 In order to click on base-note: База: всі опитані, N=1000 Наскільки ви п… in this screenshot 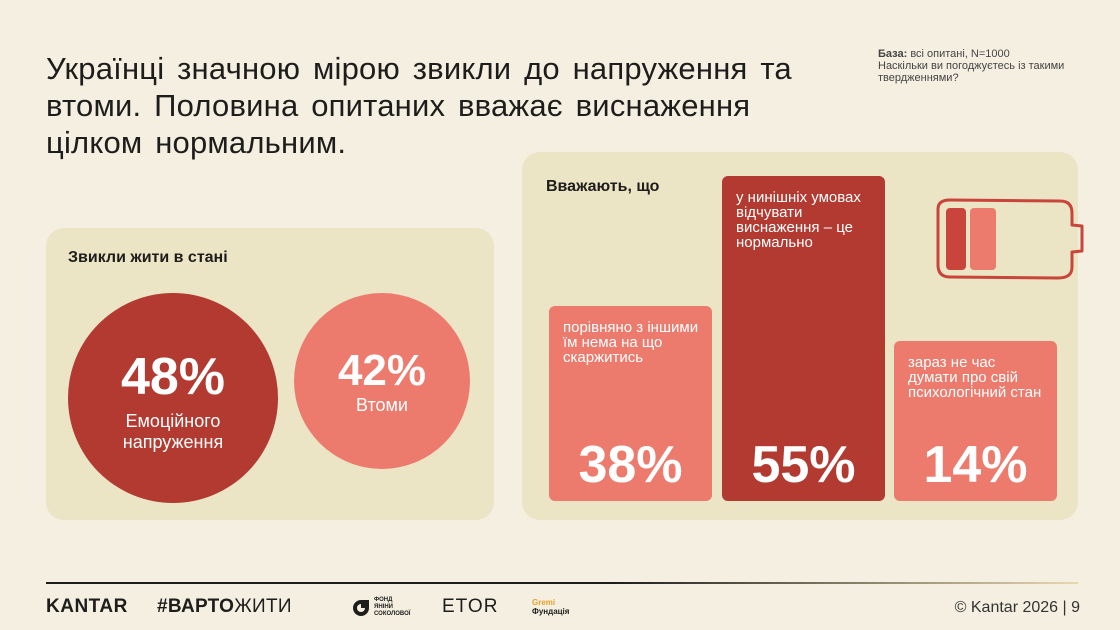, I will do `click(988, 66)`.